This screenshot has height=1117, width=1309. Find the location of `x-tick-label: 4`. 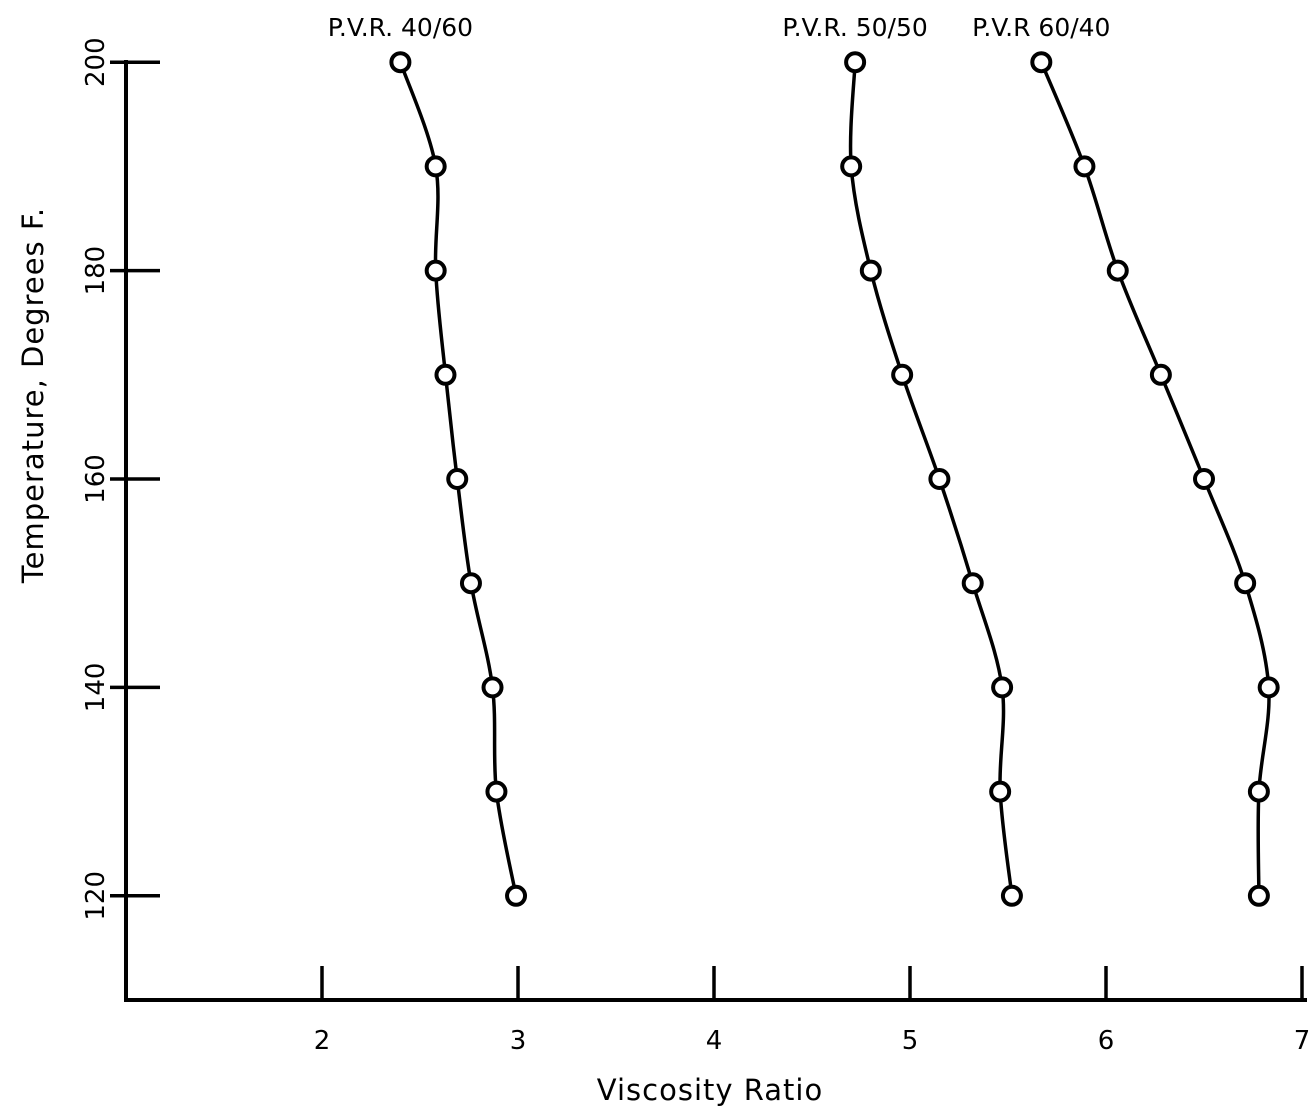

x-tick-label: 4 is located at coordinates (714, 1041).